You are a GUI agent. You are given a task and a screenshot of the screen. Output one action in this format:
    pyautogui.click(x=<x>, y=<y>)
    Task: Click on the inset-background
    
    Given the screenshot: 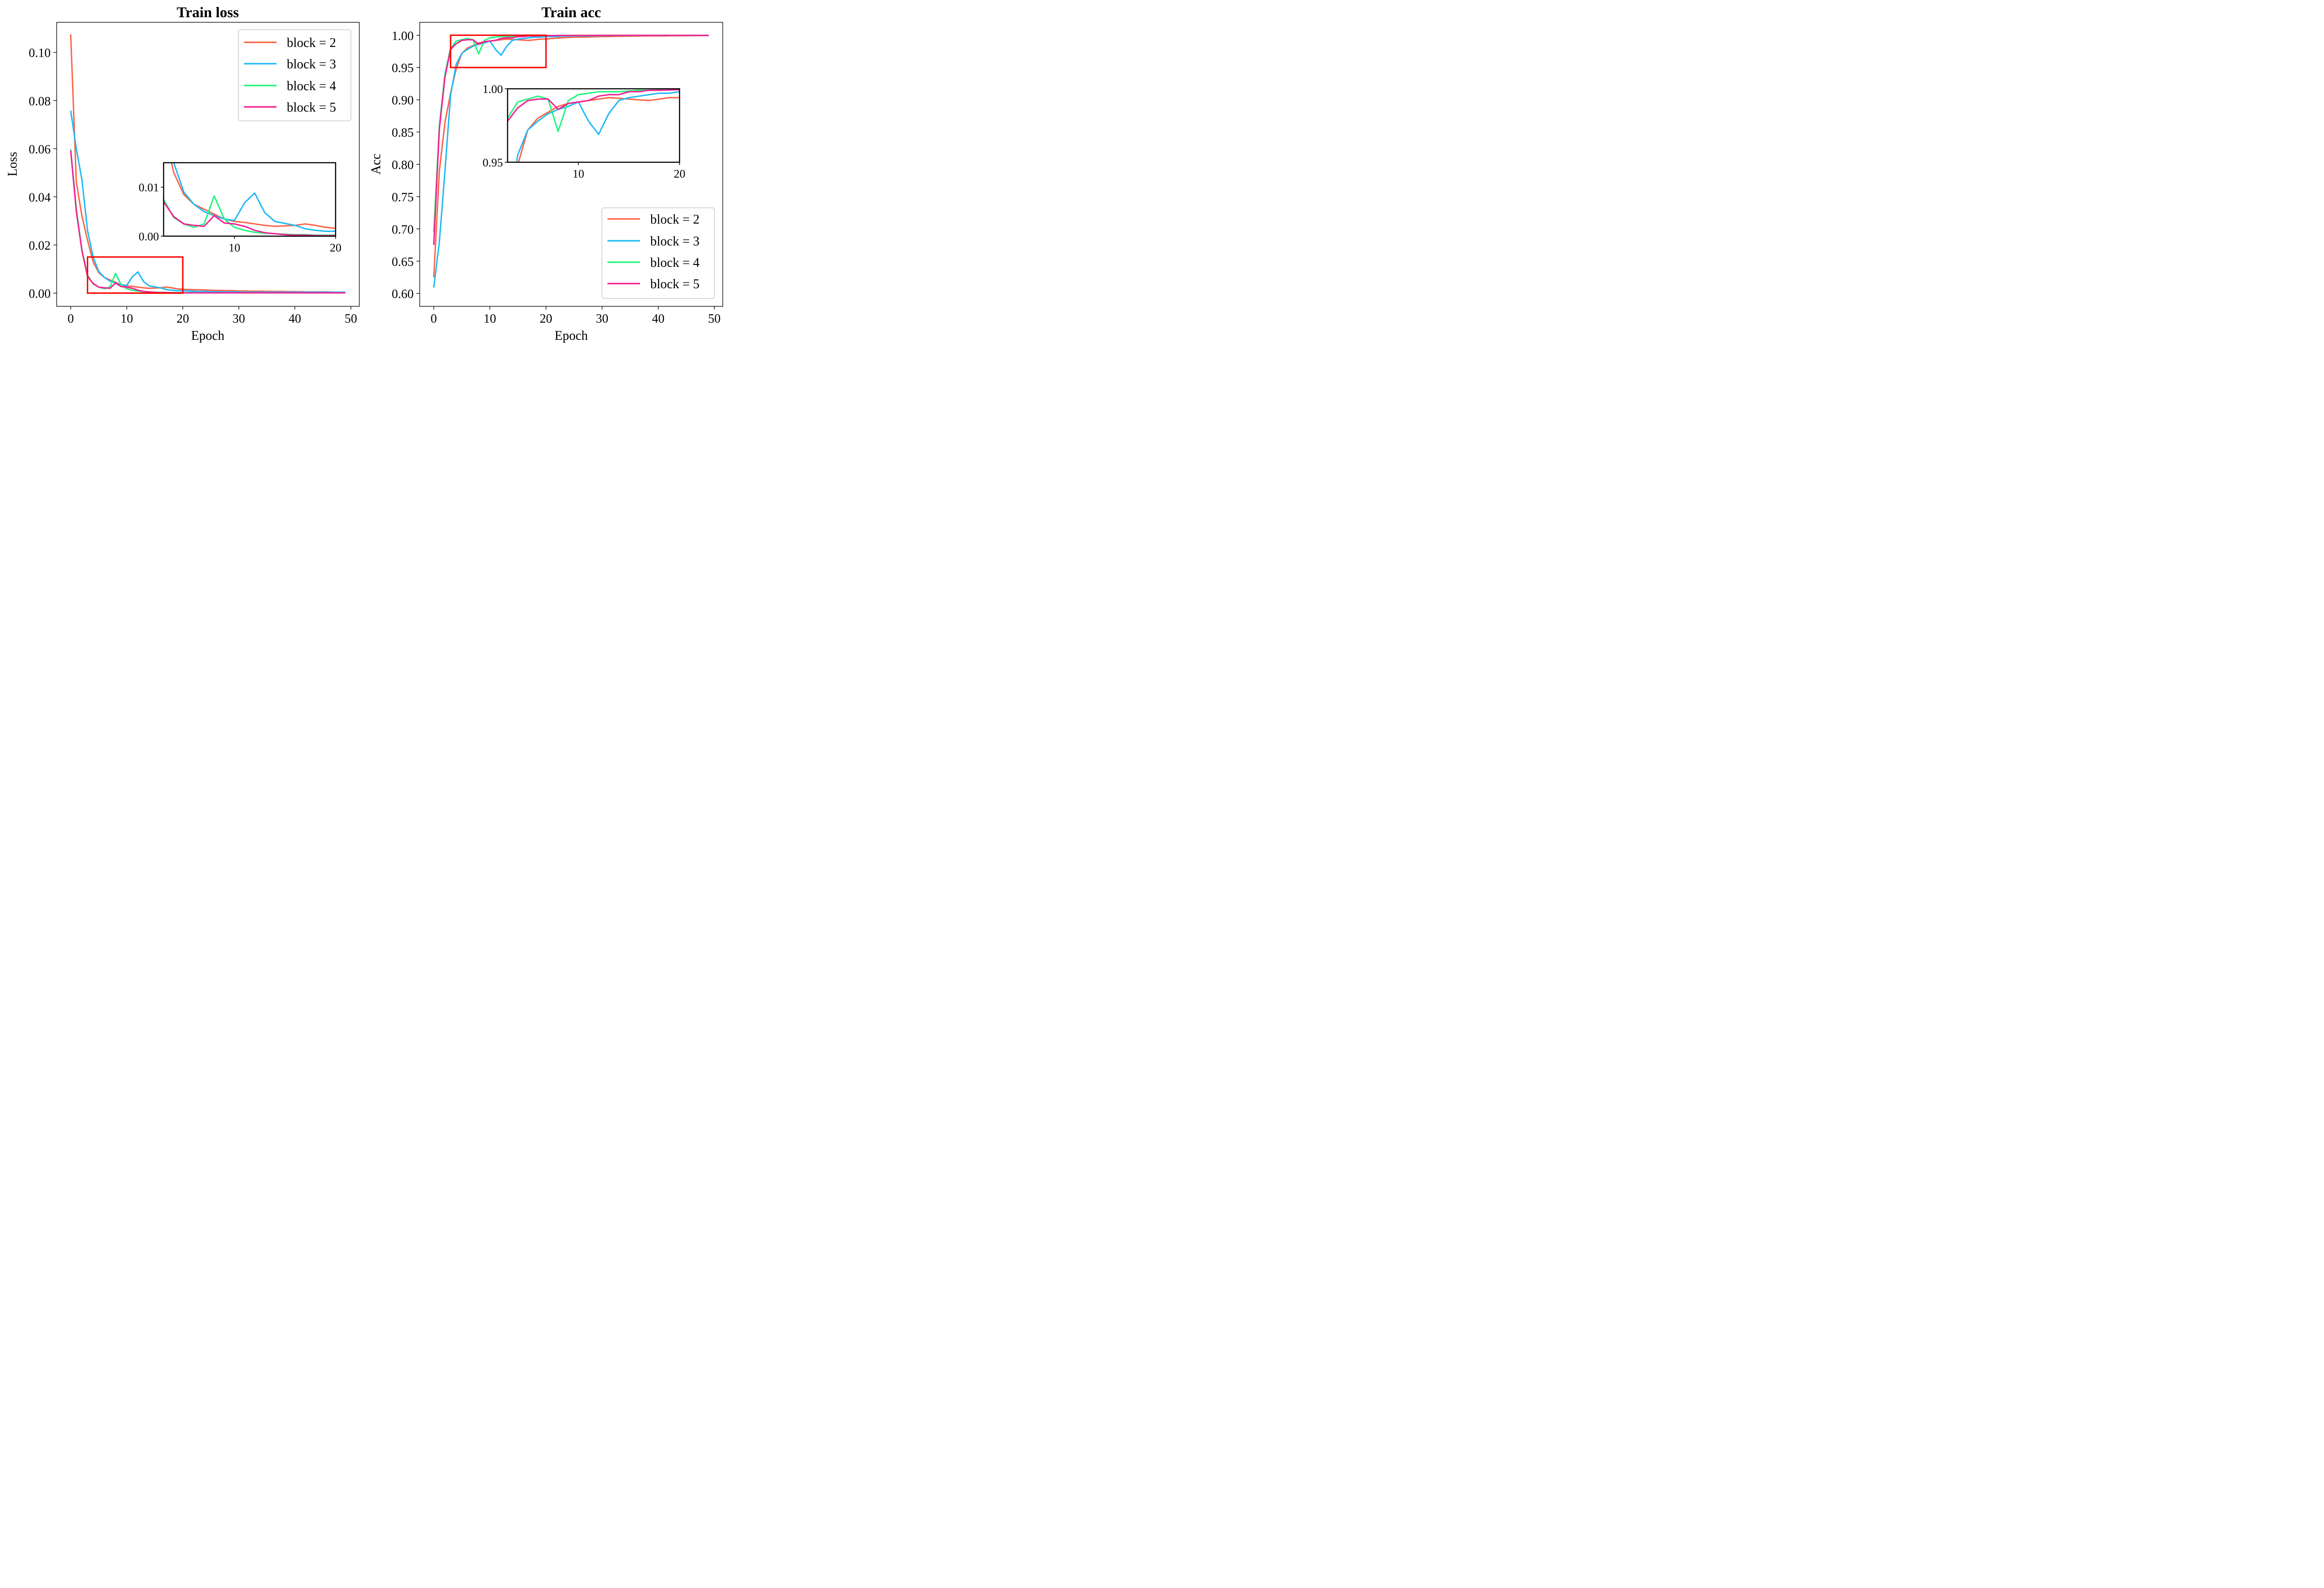 What is the action you would take?
    pyautogui.click(x=594, y=125)
    